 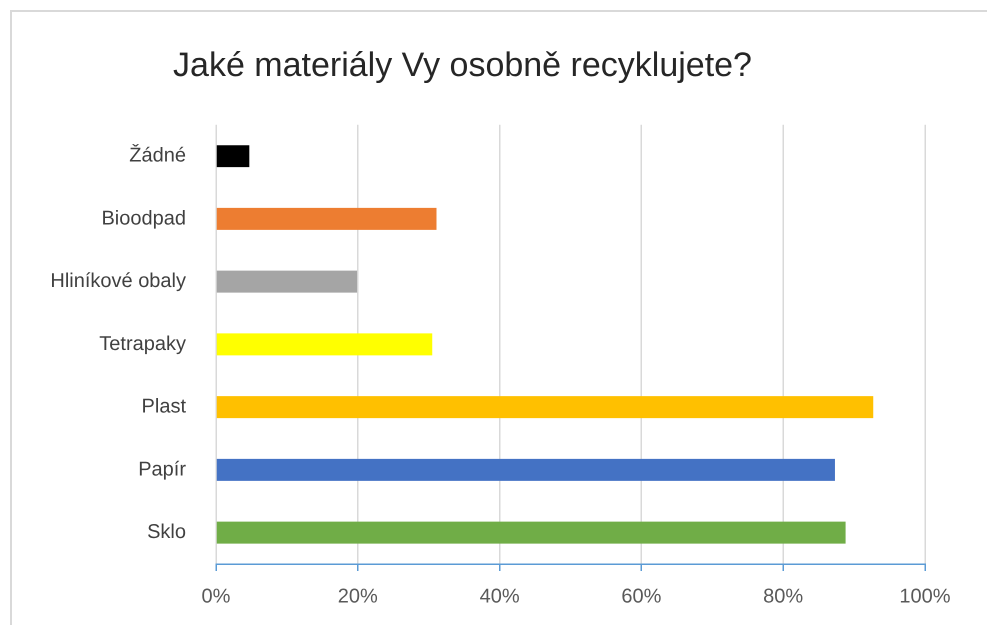 What do you see at coordinates (143, 218) in the screenshot?
I see `y-tick-label: Bioodpad` at bounding box center [143, 218].